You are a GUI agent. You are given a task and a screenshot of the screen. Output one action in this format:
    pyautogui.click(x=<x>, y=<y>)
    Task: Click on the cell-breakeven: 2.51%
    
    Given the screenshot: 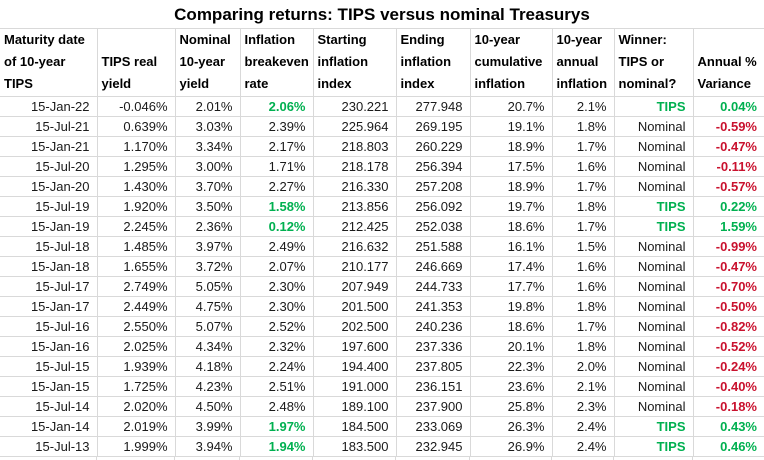 What is the action you would take?
    pyautogui.click(x=277, y=386)
    